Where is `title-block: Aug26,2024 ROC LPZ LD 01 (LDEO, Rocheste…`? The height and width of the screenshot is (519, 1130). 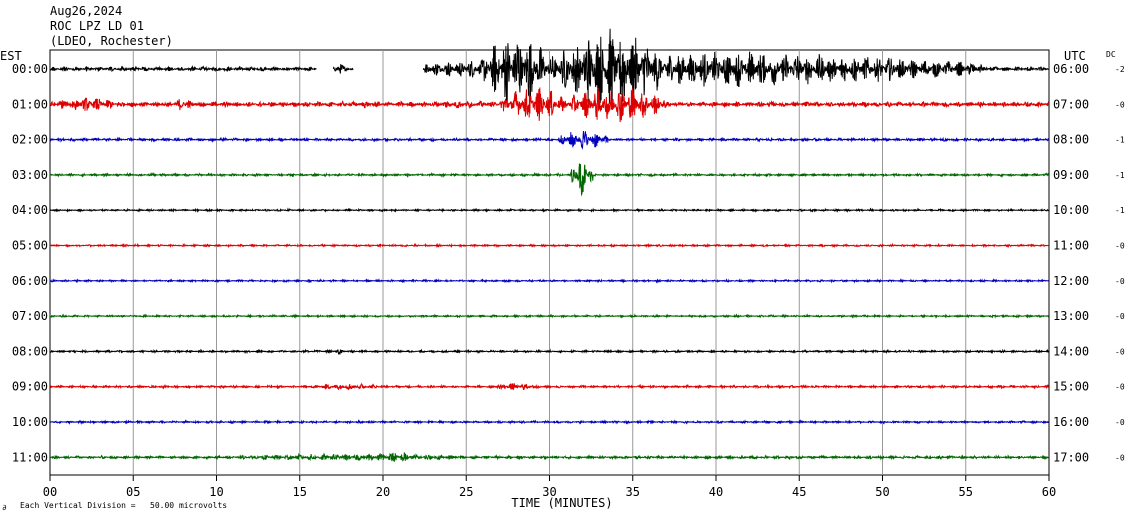 title-block: Aug26,2024 ROC LPZ LD 01 (LDEO, Rocheste… is located at coordinates (111, 26).